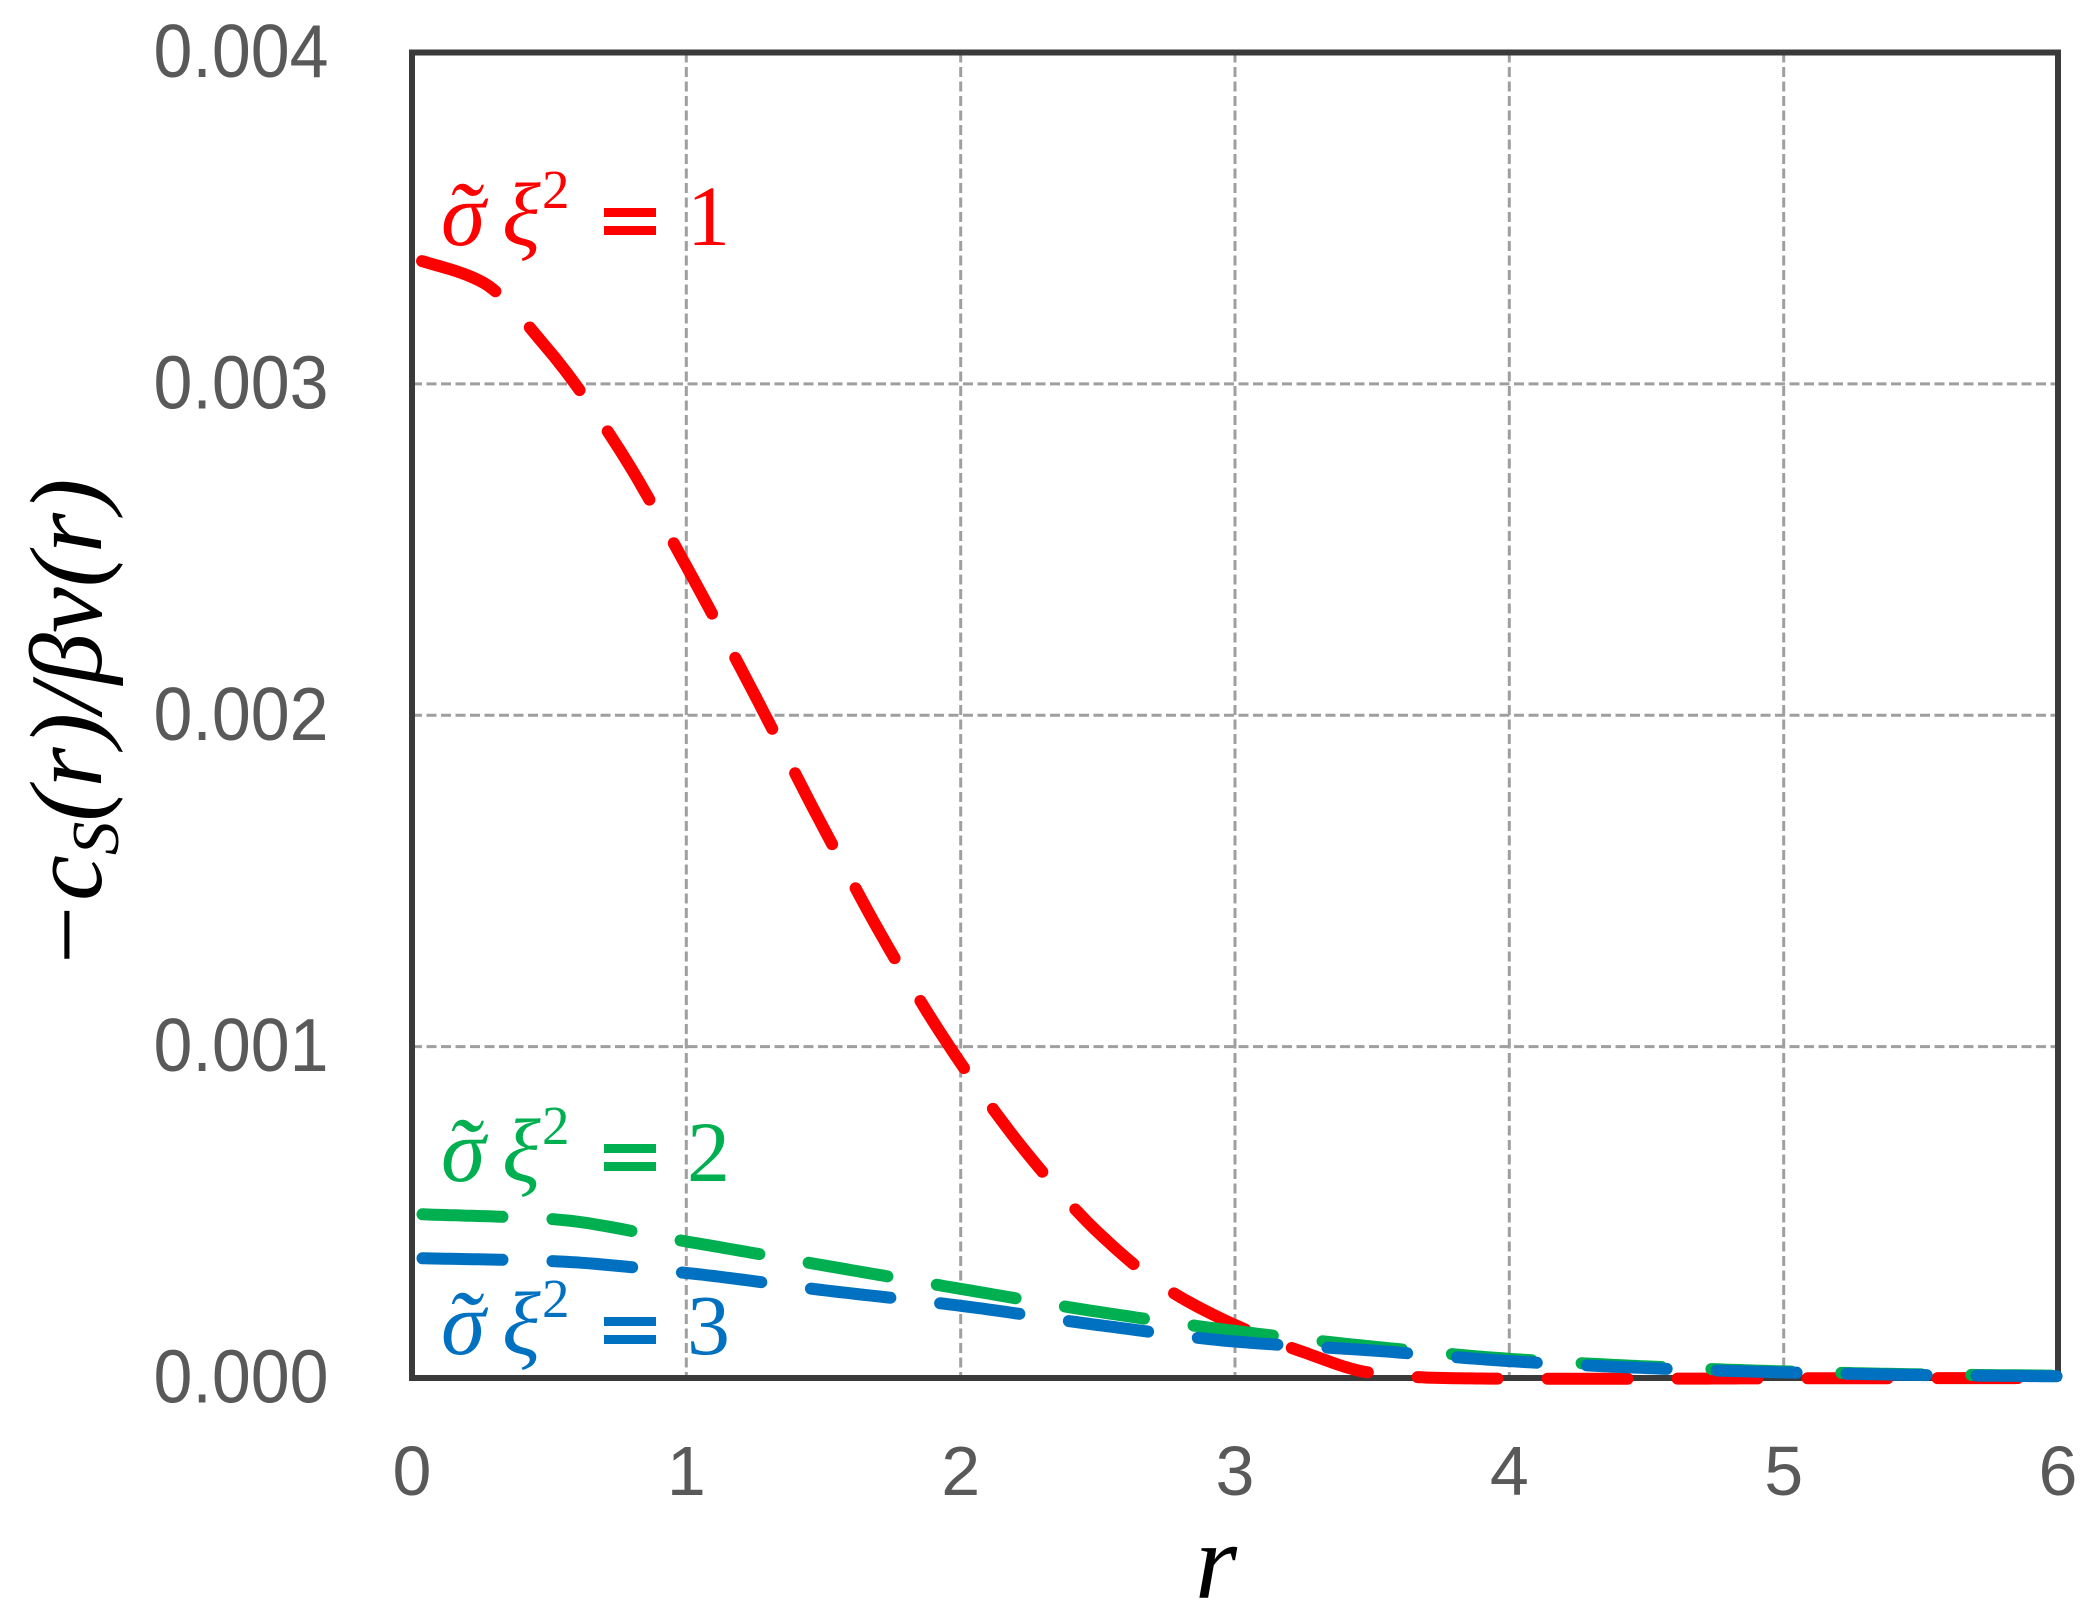 The width and height of the screenshot is (2095, 1619). Describe the element at coordinates (1216, 1561) in the screenshot. I see `svg-text: r` at that location.